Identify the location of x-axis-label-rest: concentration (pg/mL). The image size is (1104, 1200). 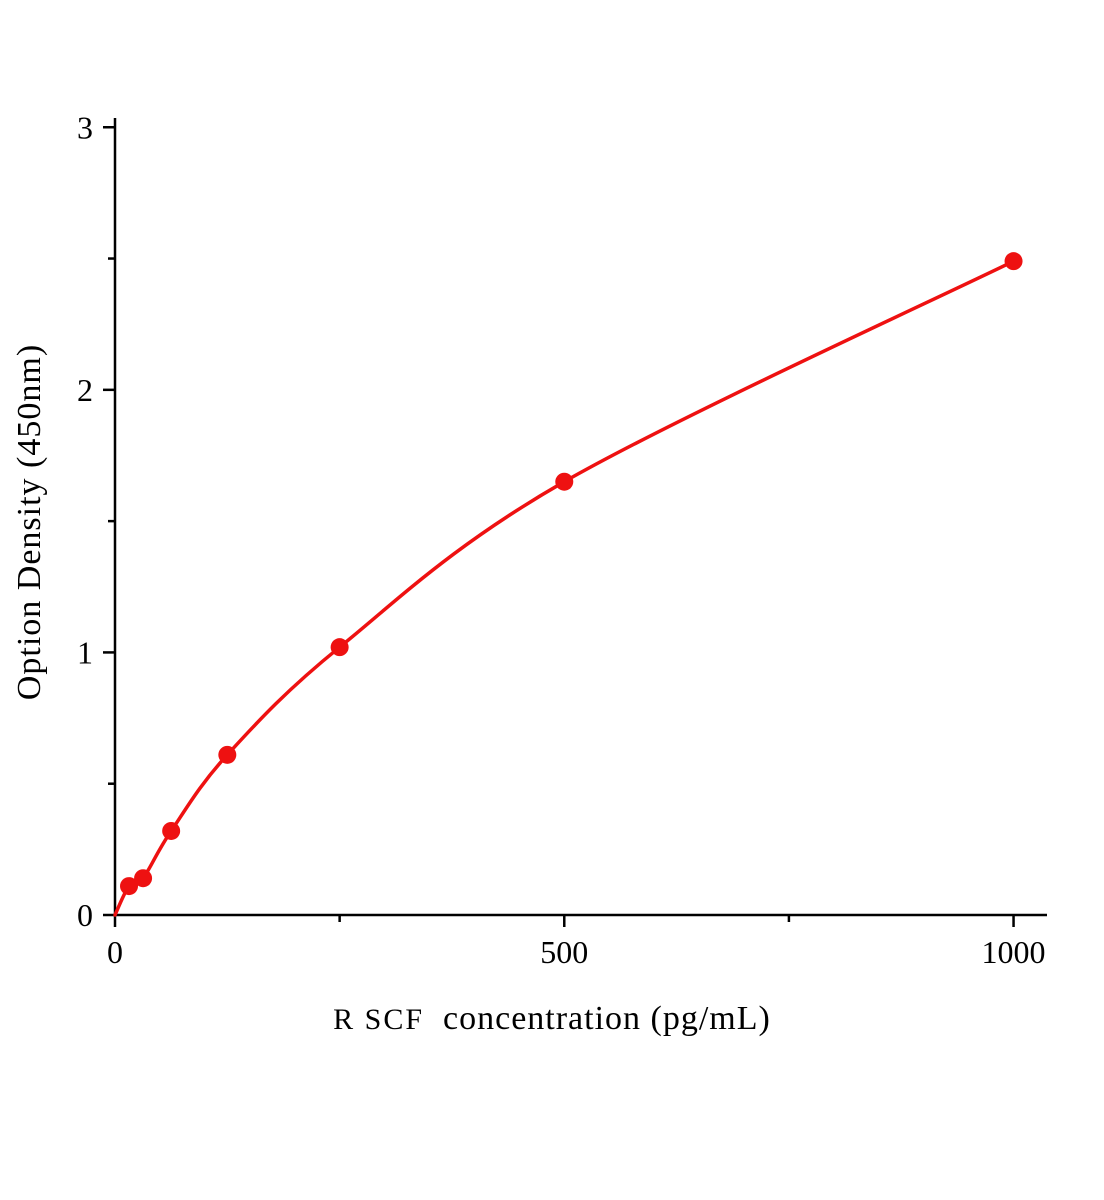
(597, 1018).